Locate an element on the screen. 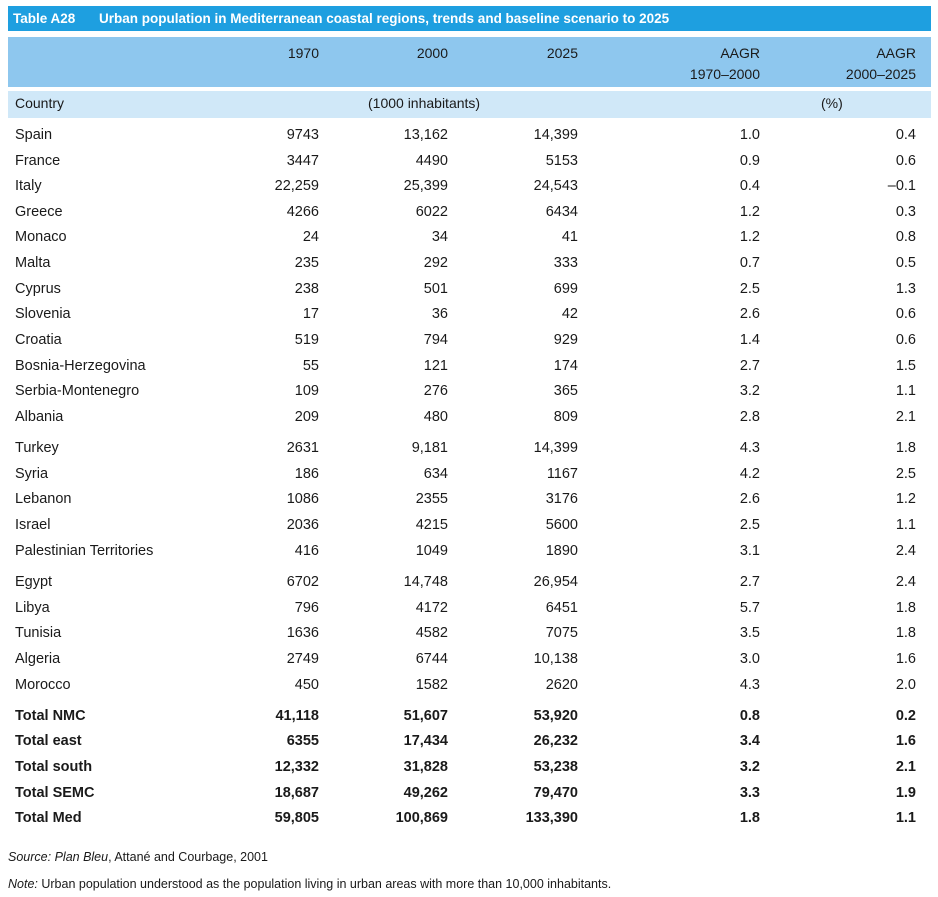  cell-2000: 13,162 is located at coordinates (425, 135).